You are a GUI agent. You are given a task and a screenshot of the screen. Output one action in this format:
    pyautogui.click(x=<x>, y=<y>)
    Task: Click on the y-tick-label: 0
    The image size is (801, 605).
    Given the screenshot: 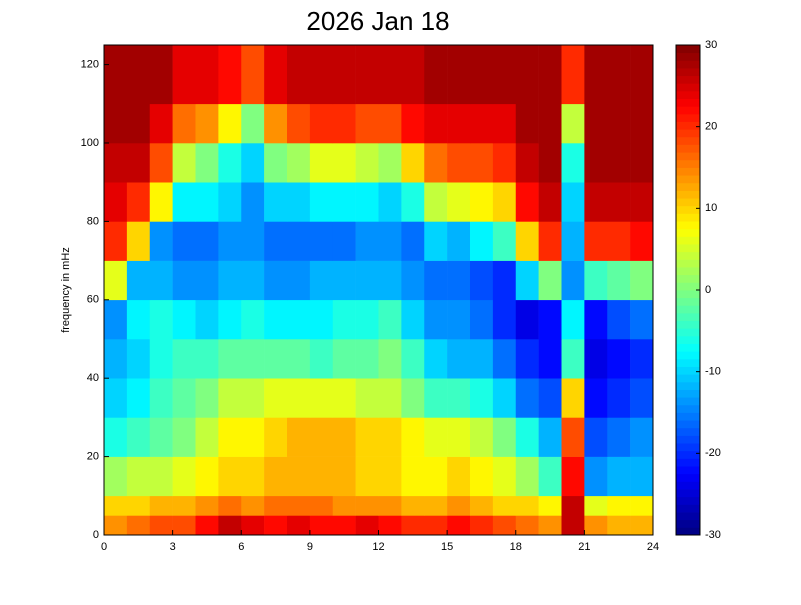 What is the action you would take?
    pyautogui.click(x=96, y=535)
    